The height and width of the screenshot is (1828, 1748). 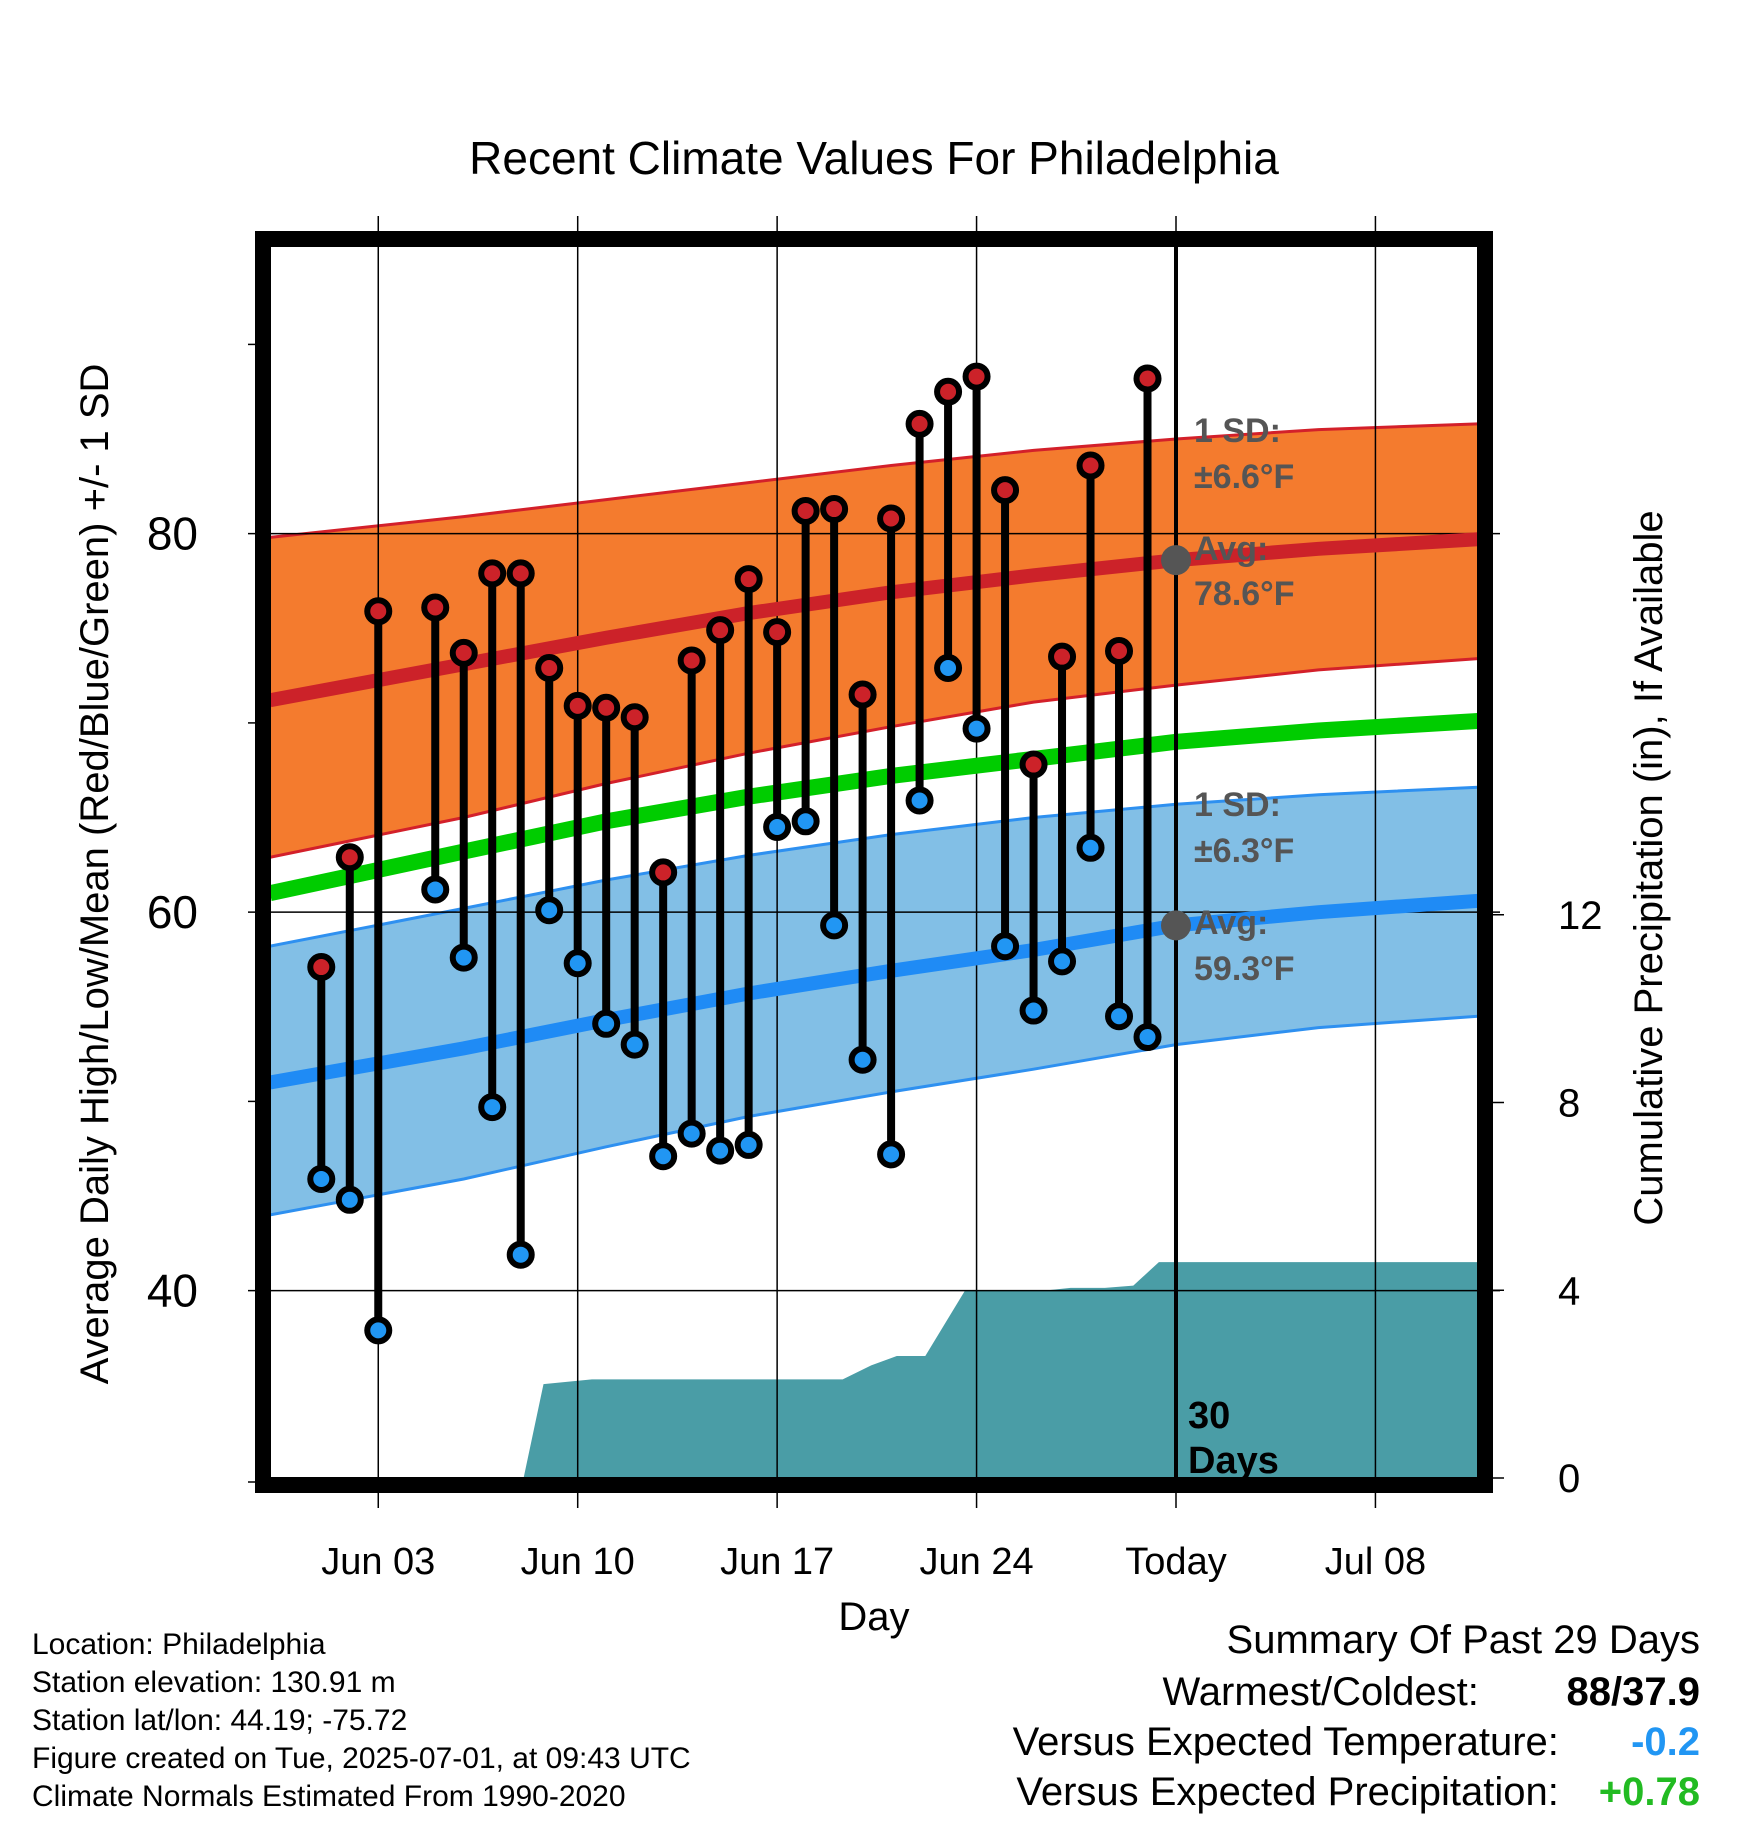 What do you see at coordinates (1176, 925) in the screenshot?
I see `low-avg-today-marker` at bounding box center [1176, 925].